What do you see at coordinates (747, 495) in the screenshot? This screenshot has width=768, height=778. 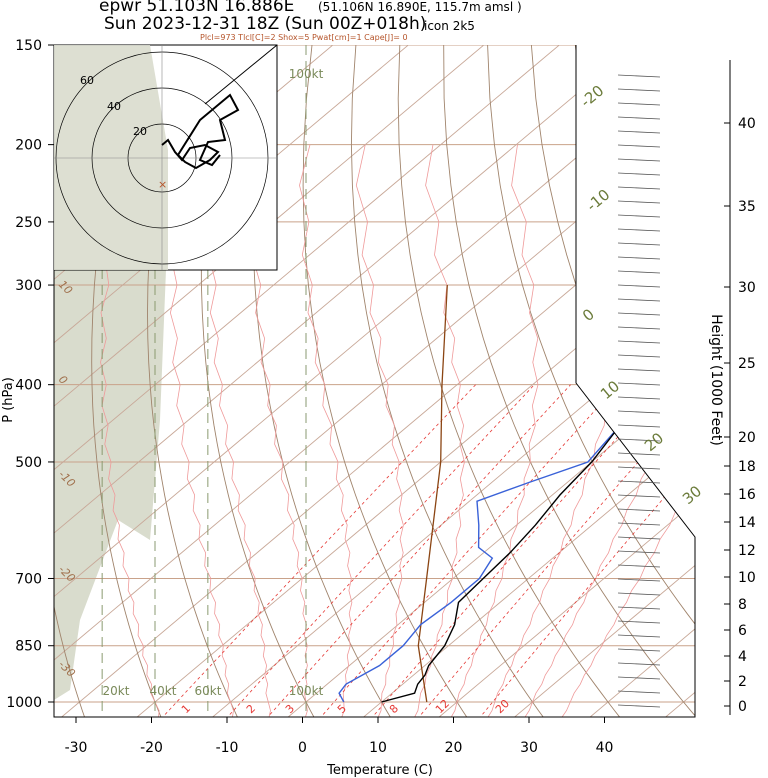 I see `height-tick-label: 16` at bounding box center [747, 495].